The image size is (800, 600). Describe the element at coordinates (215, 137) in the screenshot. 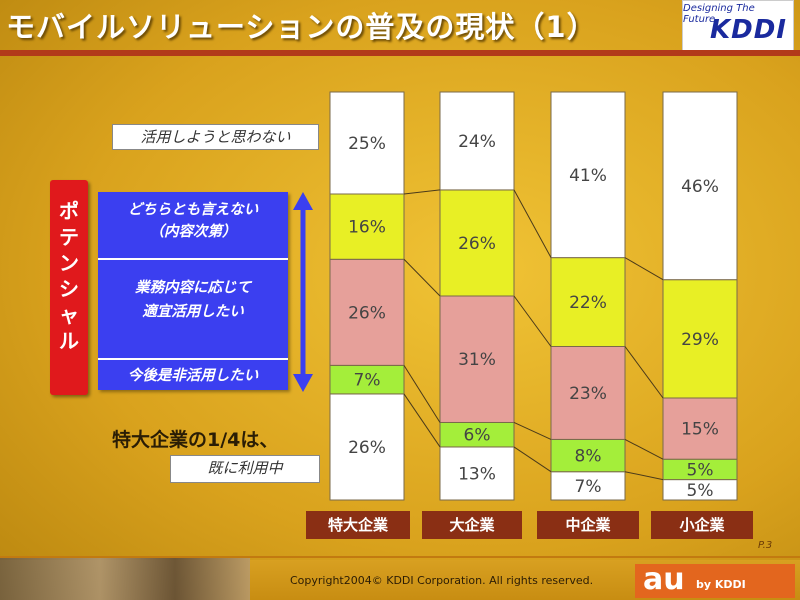

I see `label-no-intent: 活用しようと思わない` at that location.